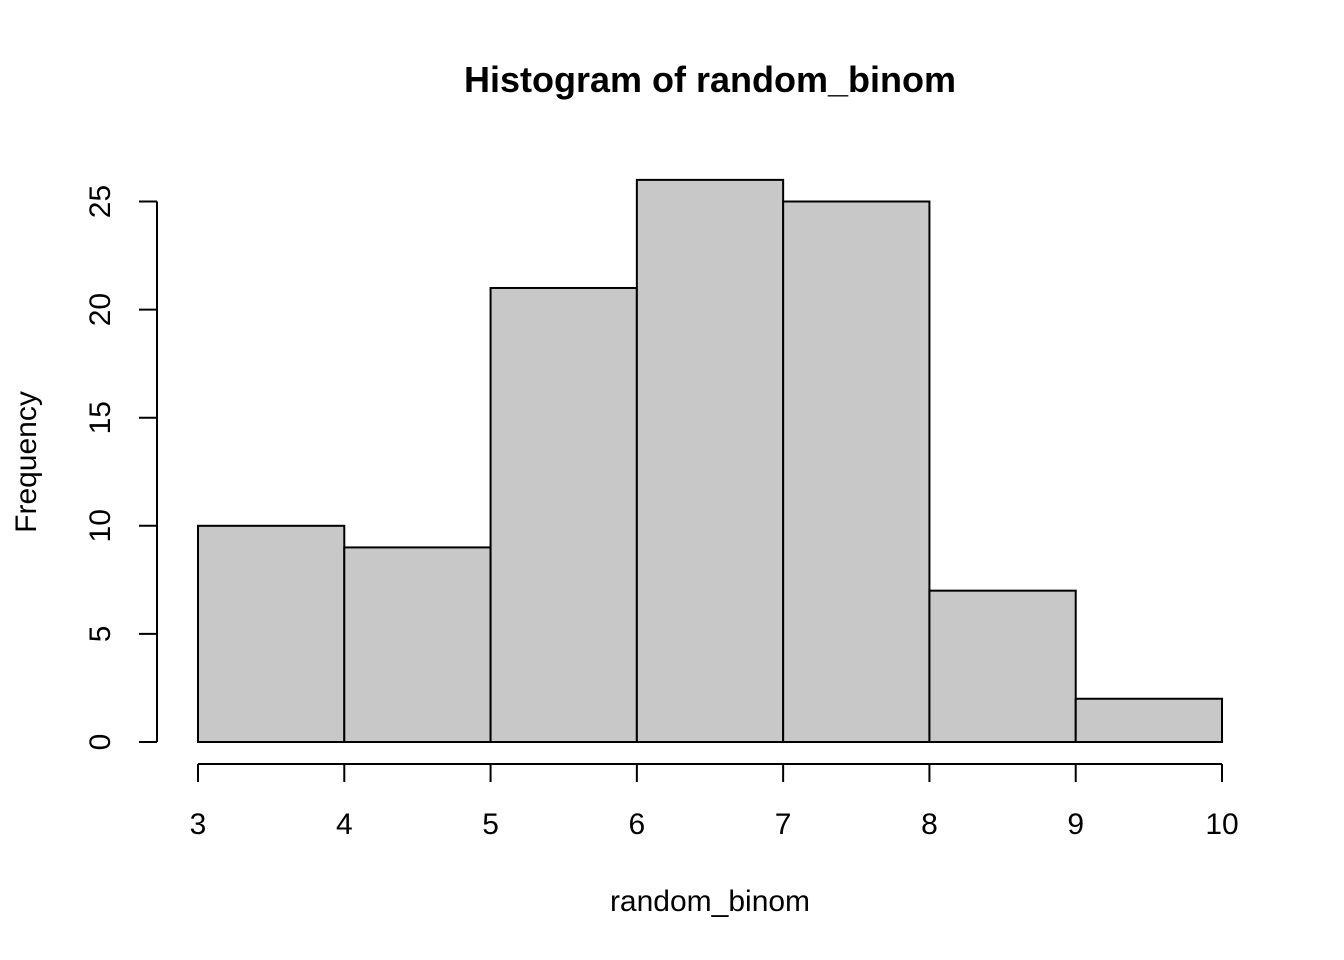 Image resolution: width=1344 pixels, height=960 pixels. What do you see at coordinates (100, 201) in the screenshot?
I see `y-tick-label: 25` at bounding box center [100, 201].